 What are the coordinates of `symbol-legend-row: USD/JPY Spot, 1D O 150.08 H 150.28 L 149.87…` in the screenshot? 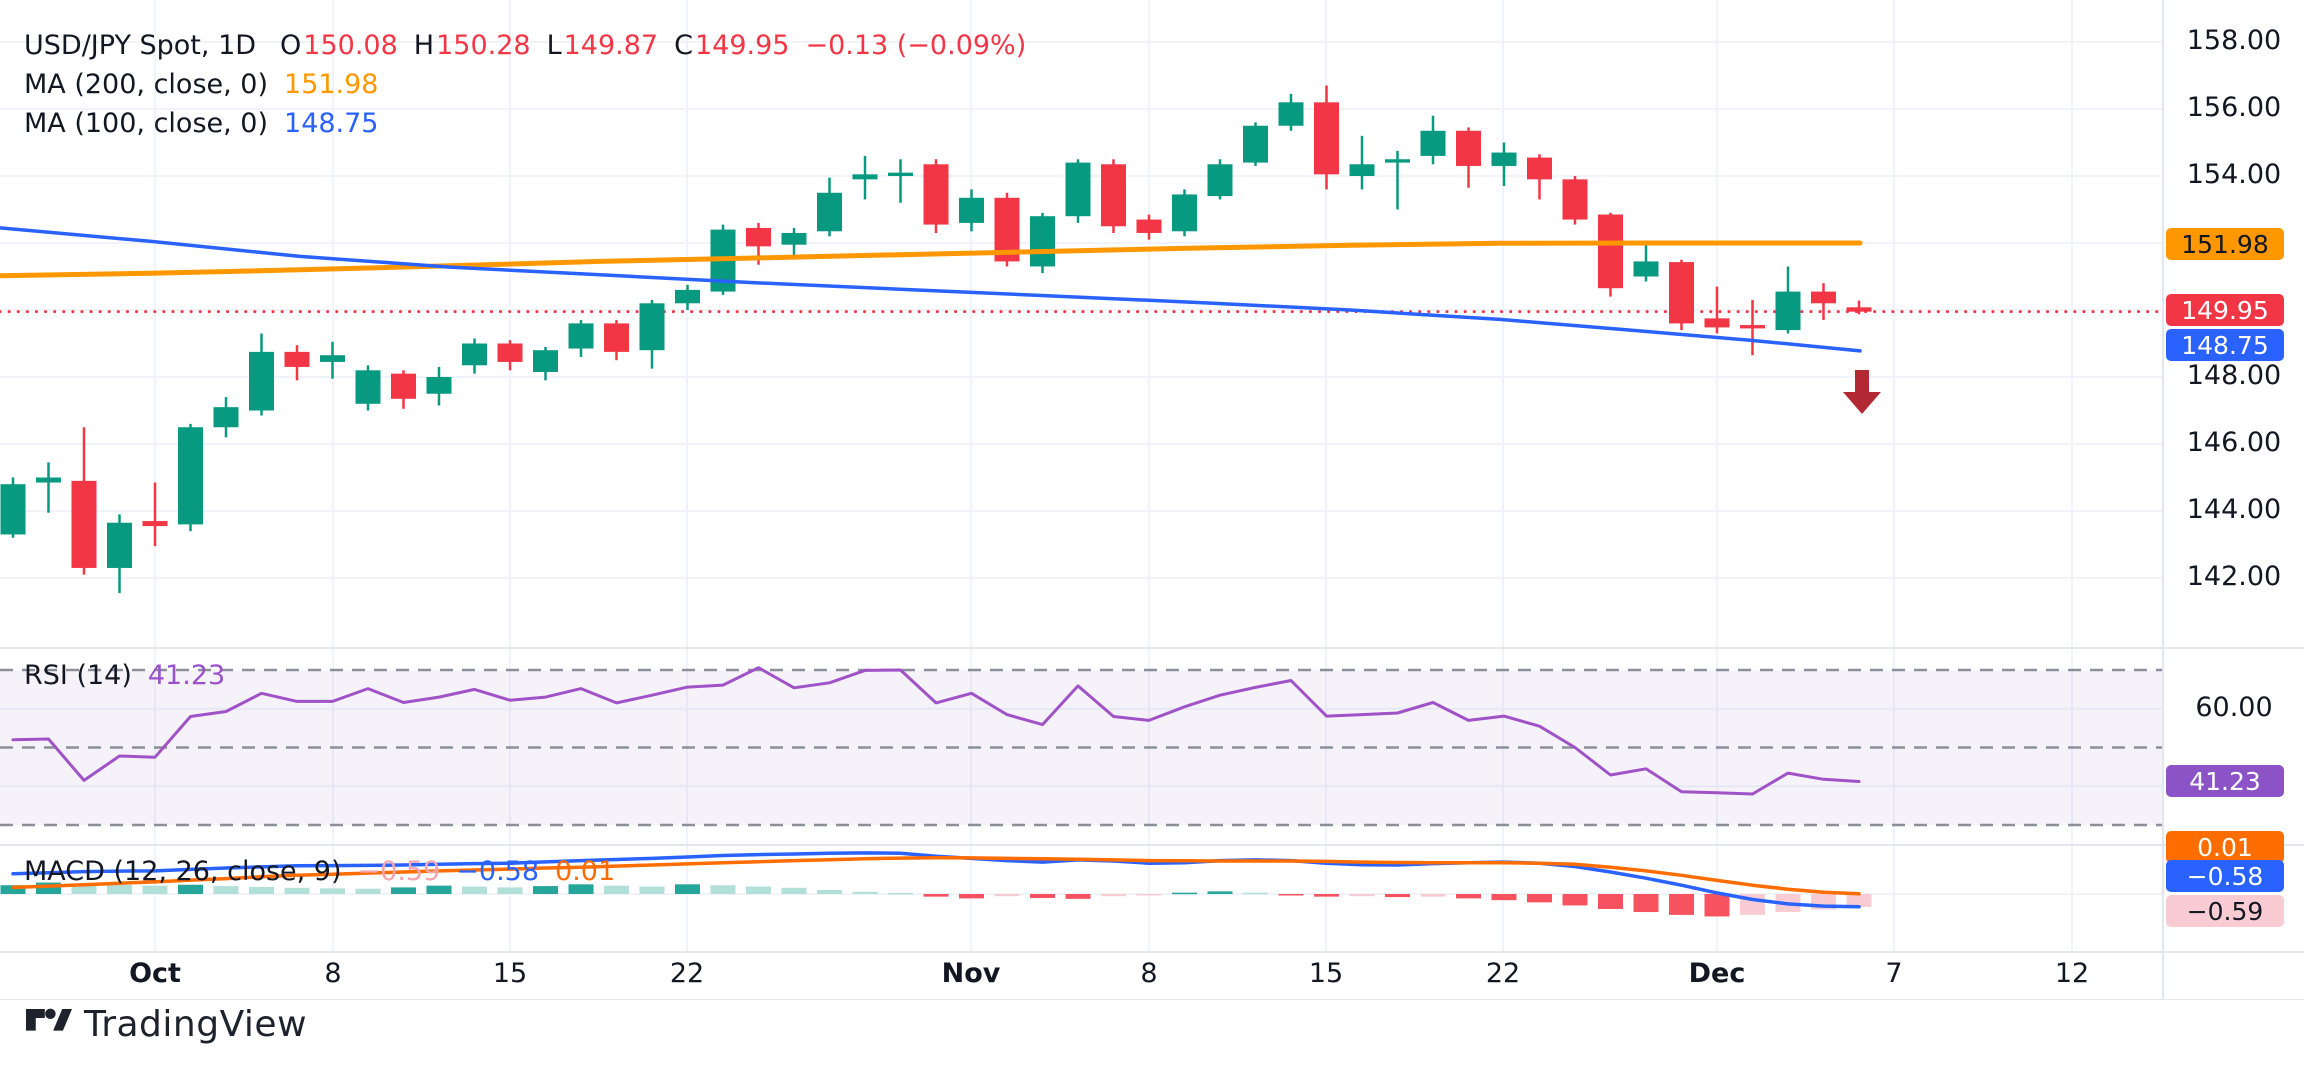 It's located at (525, 49).